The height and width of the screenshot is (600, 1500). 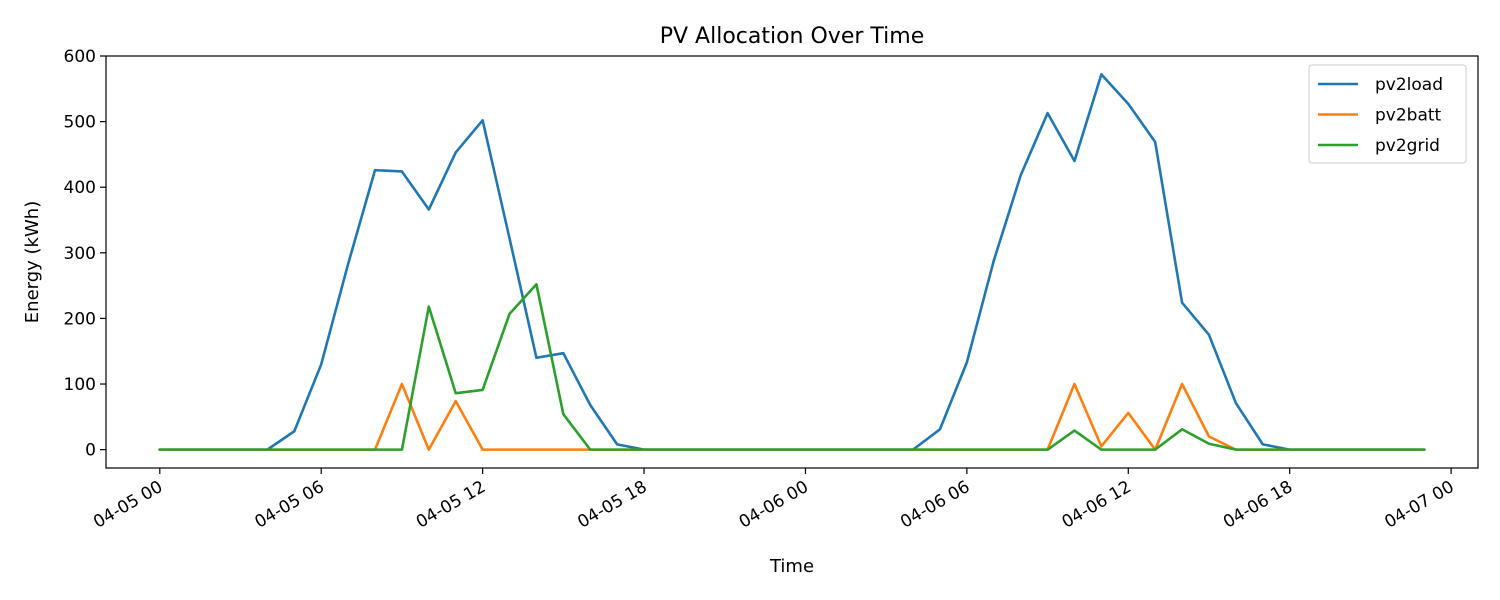 I want to click on y-tick-label: 200, so click(x=80, y=319).